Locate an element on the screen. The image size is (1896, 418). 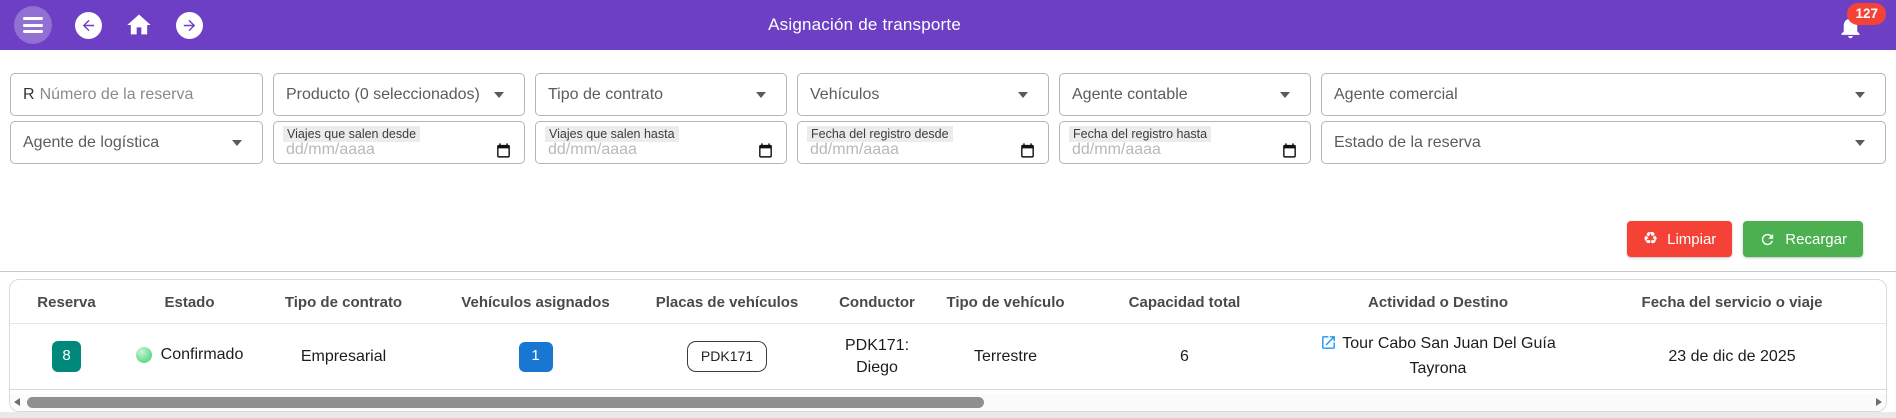
bell-icon is located at coordinates (1850, 31).